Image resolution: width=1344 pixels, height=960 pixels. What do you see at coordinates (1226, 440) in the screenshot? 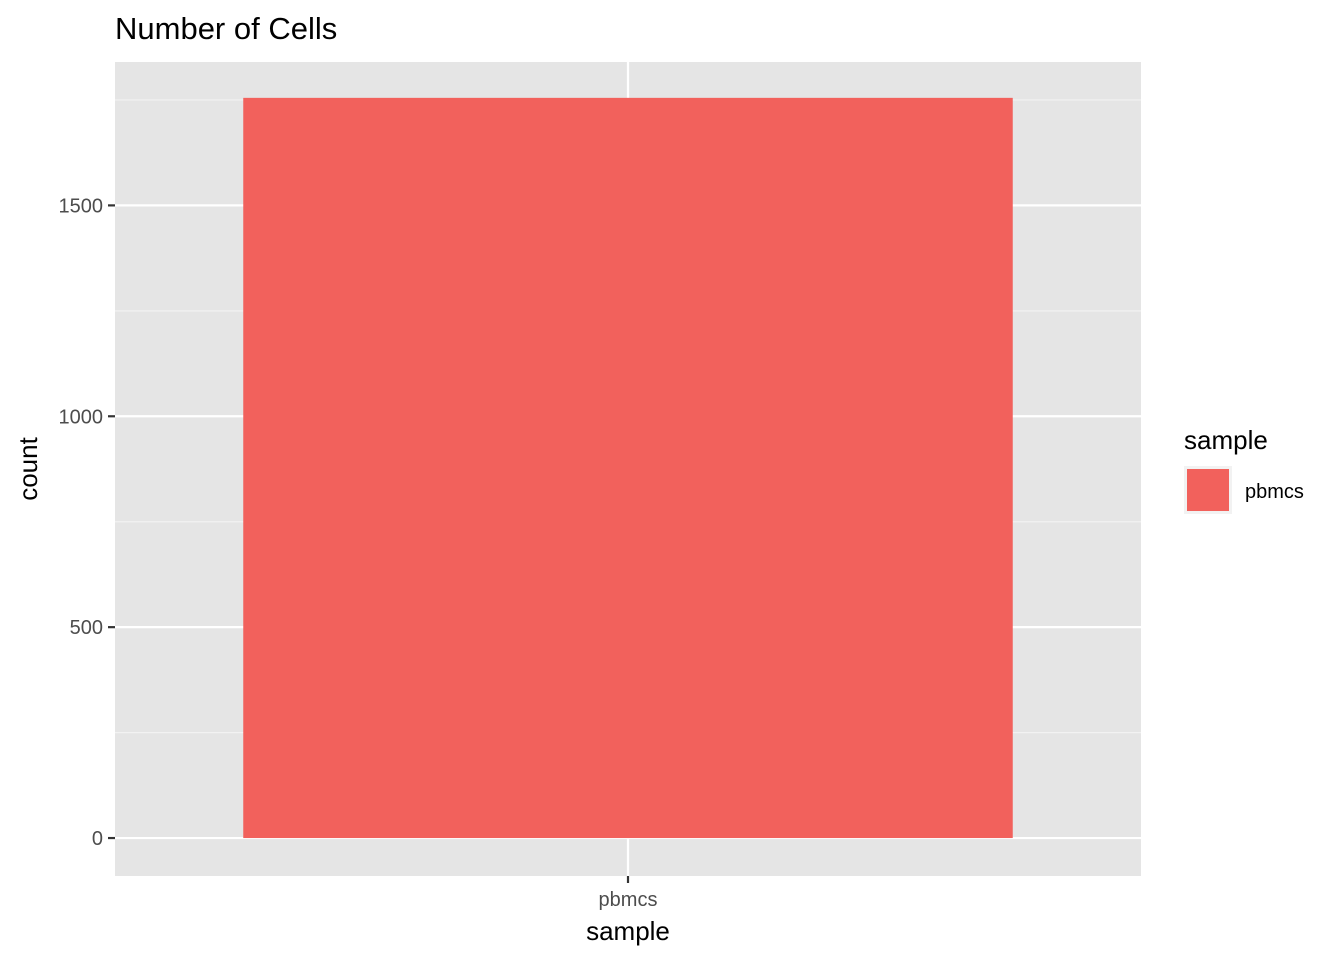
I see `legend-title: sample` at bounding box center [1226, 440].